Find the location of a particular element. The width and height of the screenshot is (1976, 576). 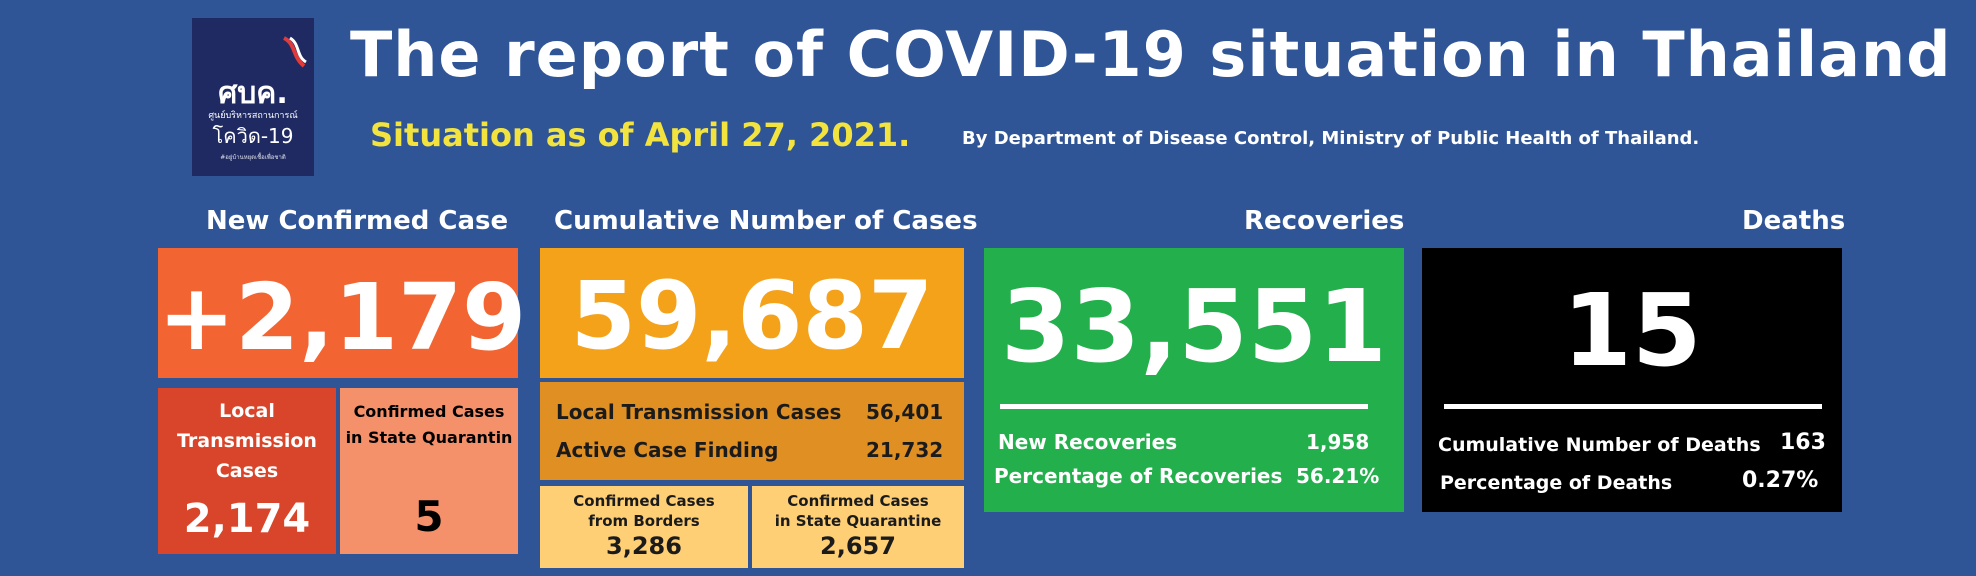

percentage-recoveries-value: 56.21% is located at coordinates (1338, 476).